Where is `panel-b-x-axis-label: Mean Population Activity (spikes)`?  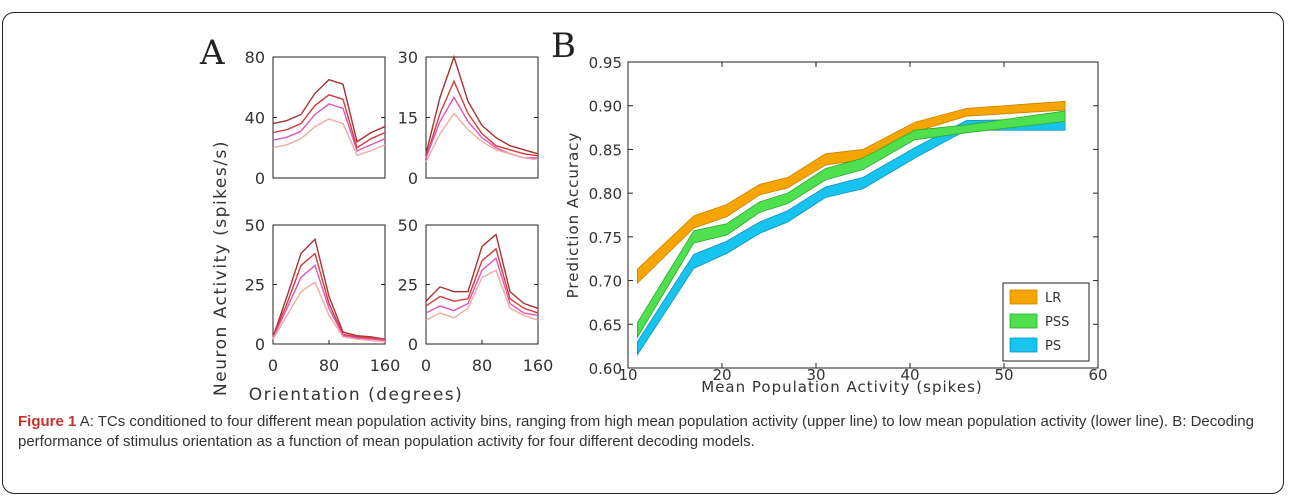
panel-b-x-axis-label: Mean Population Activity (spikes) is located at coordinates (841, 387).